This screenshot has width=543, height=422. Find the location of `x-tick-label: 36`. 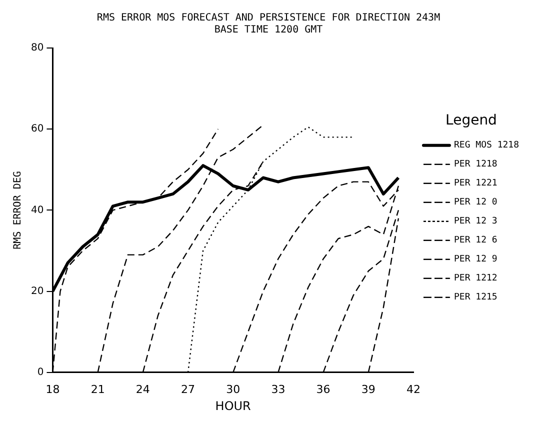

x-tick-label: 36 is located at coordinates (323, 389).